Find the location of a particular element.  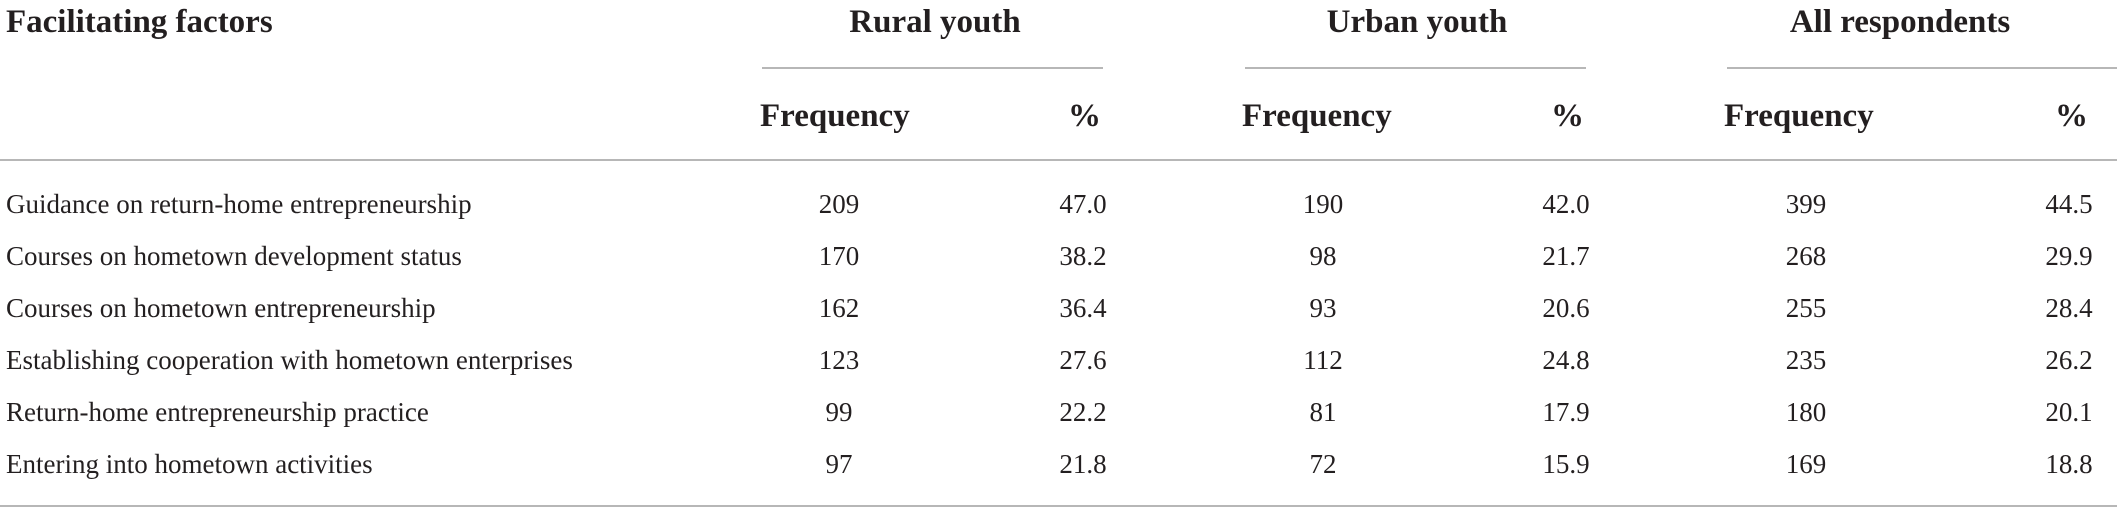

subheader-frequency-all: Frequency is located at coordinates (1799, 116).